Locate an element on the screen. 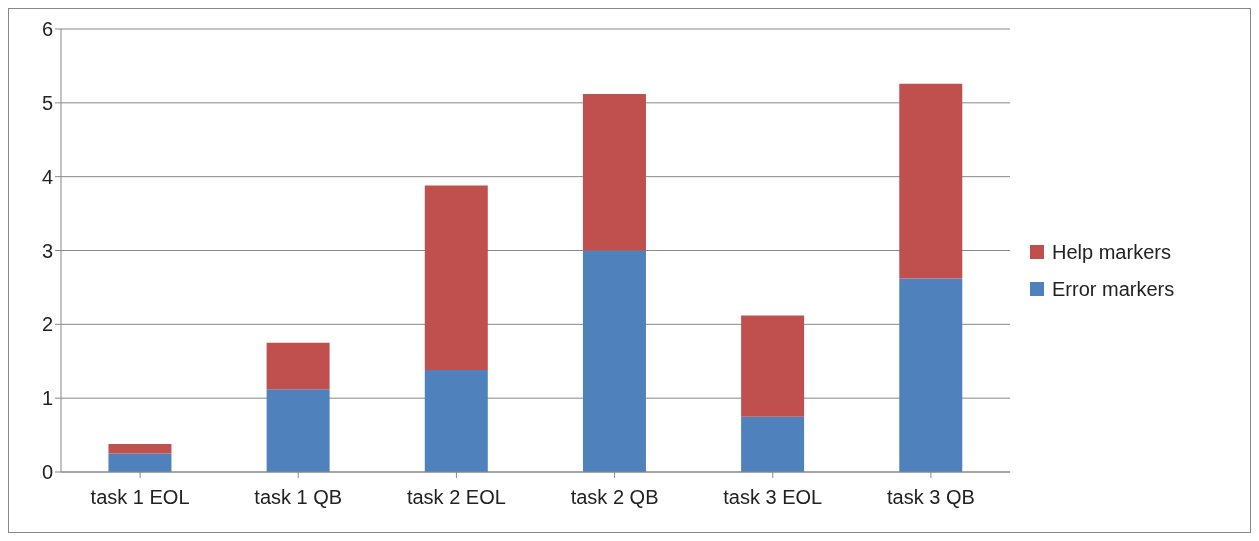  y-tick-label: 5 is located at coordinates (47, 102).